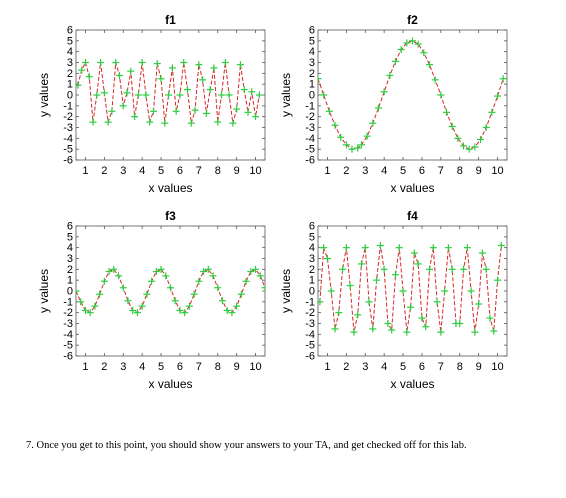 This screenshot has width=566, height=498. I want to click on y-axis-label: y values, so click(286, 95).